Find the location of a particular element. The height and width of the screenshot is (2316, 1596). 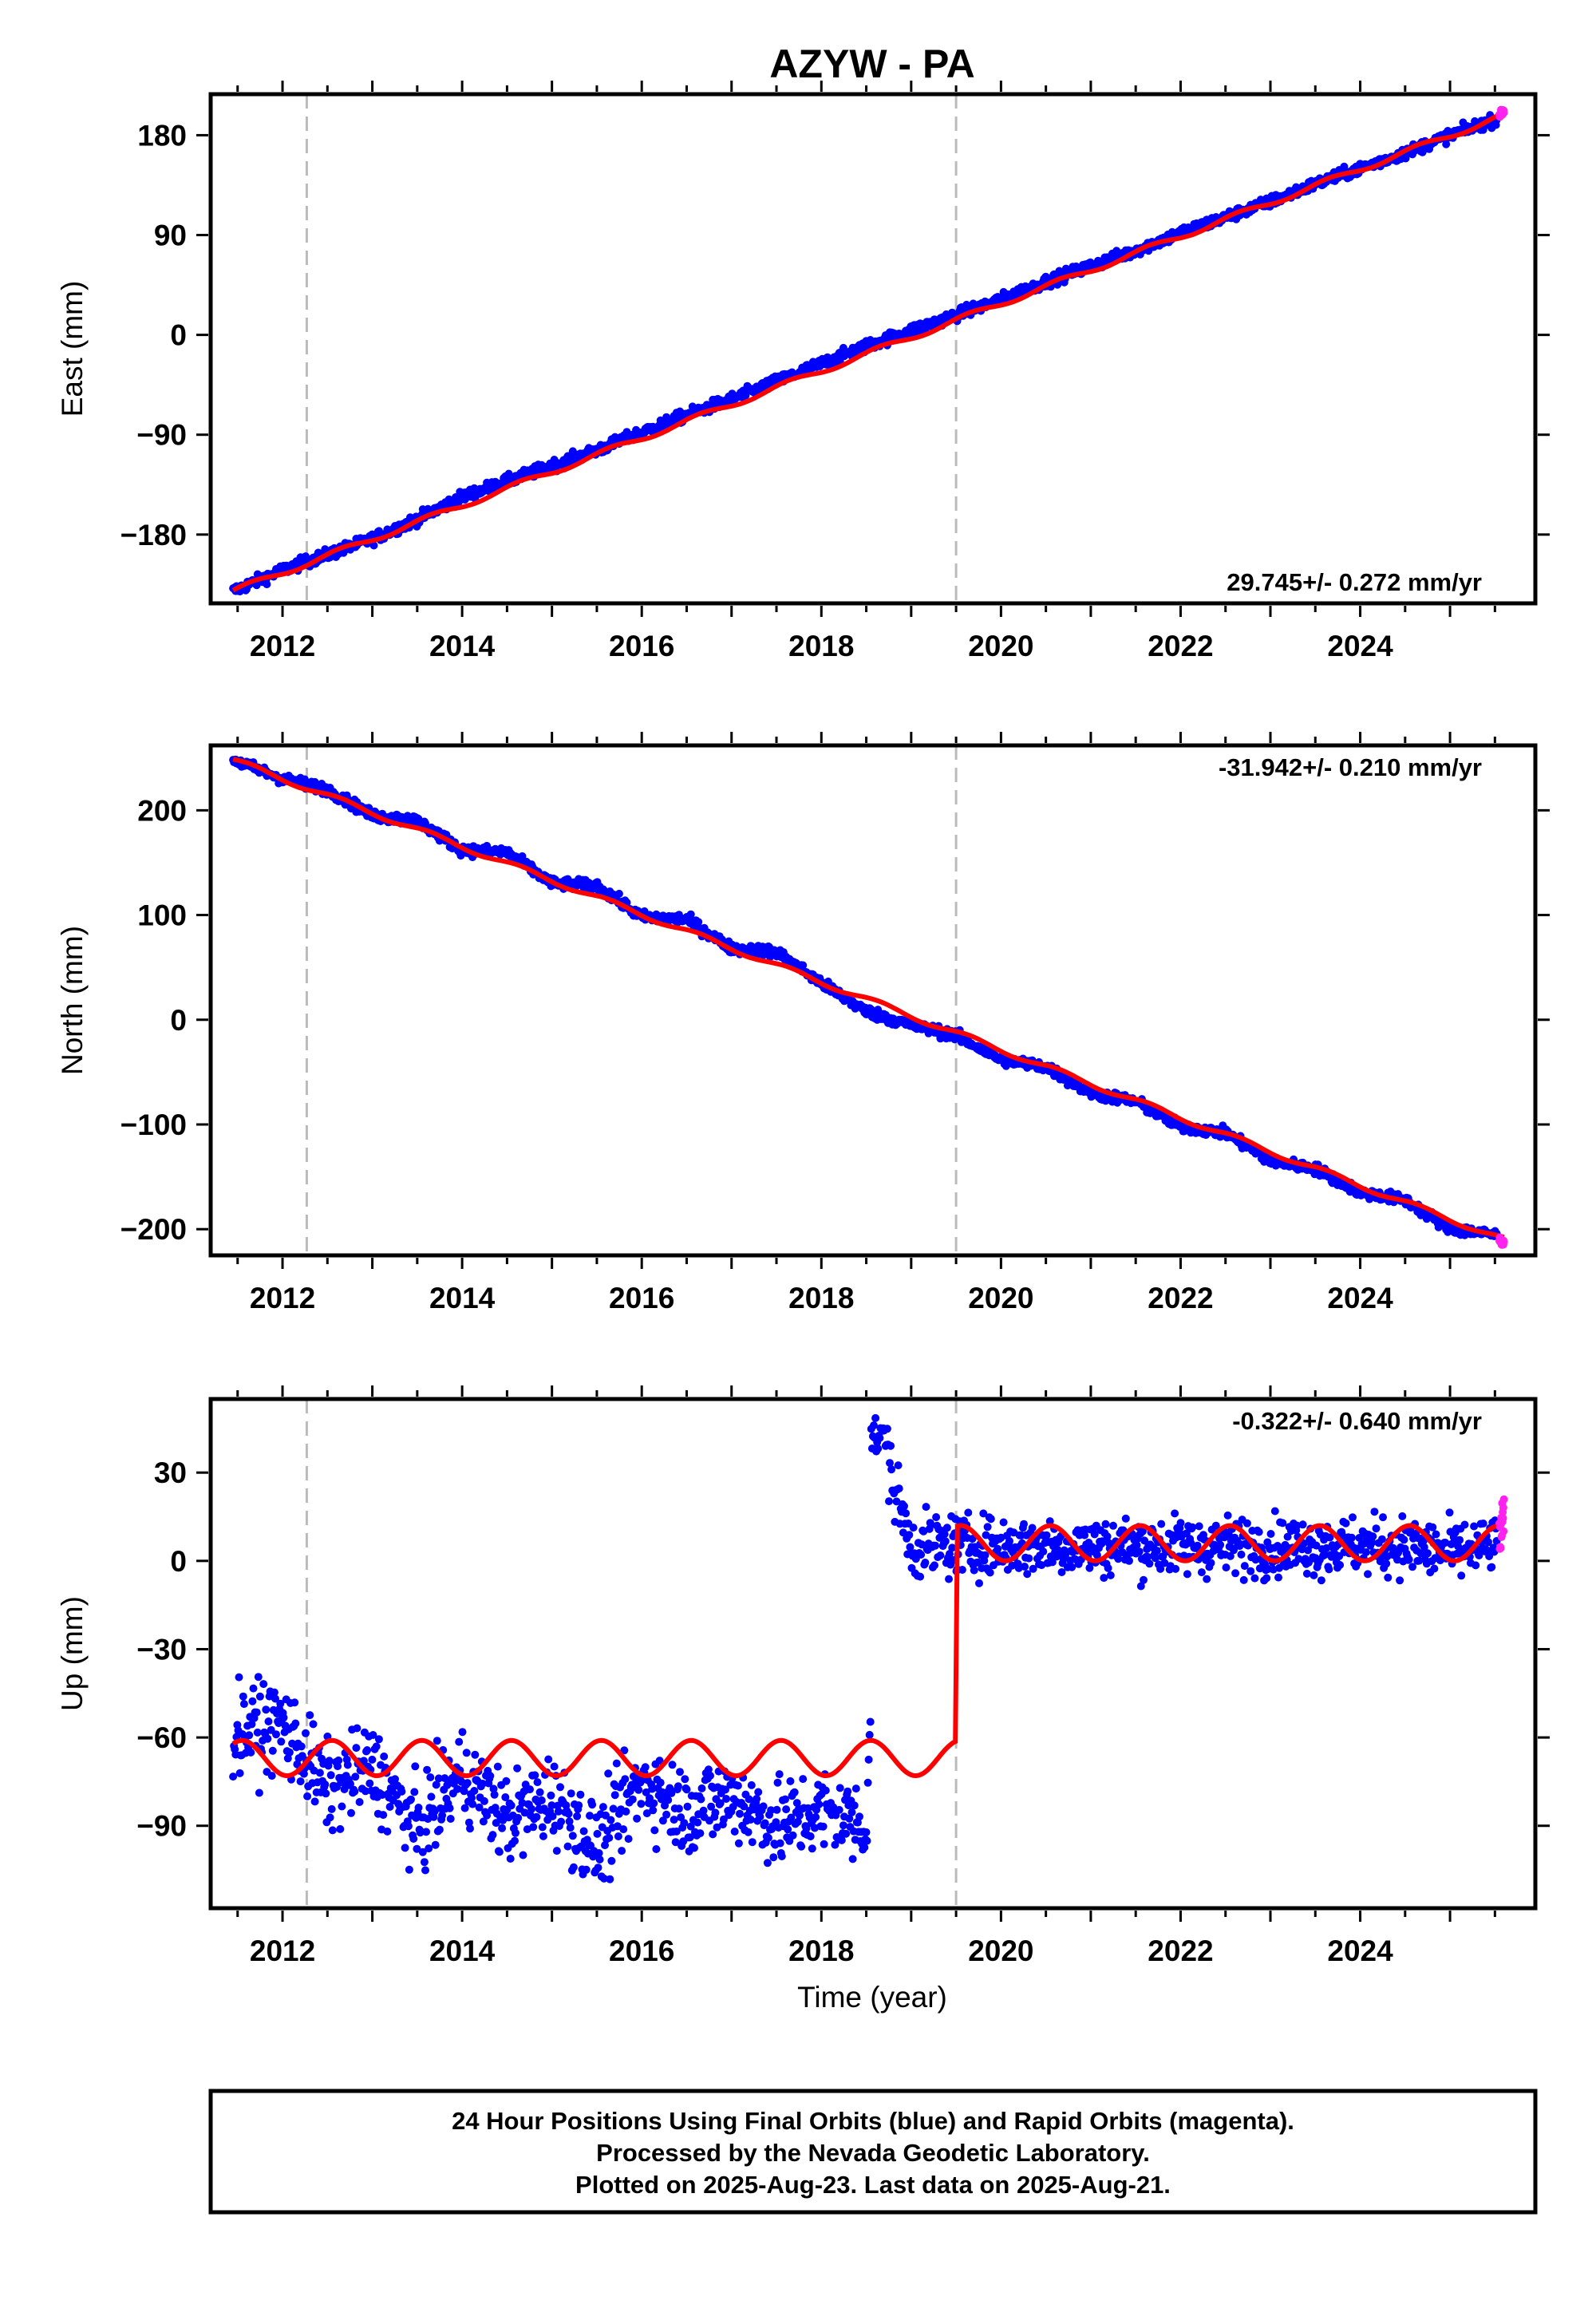

y-tick-label: −60 is located at coordinates (161, 1737).